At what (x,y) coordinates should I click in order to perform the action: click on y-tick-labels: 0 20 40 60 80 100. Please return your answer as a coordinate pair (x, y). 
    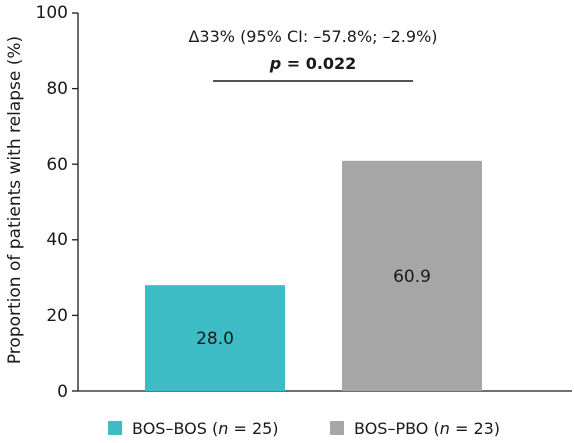
    Looking at the image, I should click on (52, 202).